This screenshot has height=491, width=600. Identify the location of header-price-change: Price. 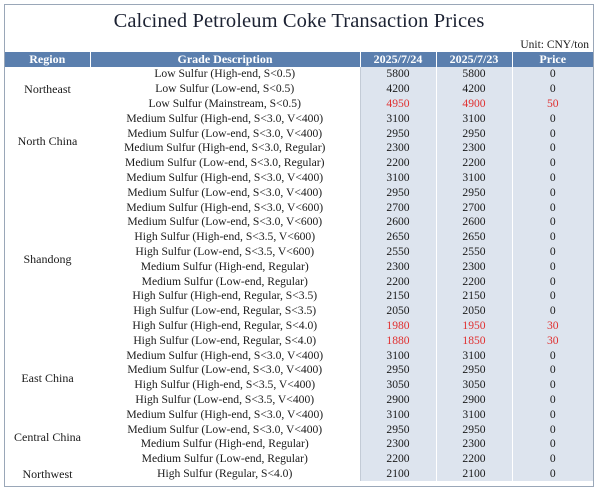
(552, 59).